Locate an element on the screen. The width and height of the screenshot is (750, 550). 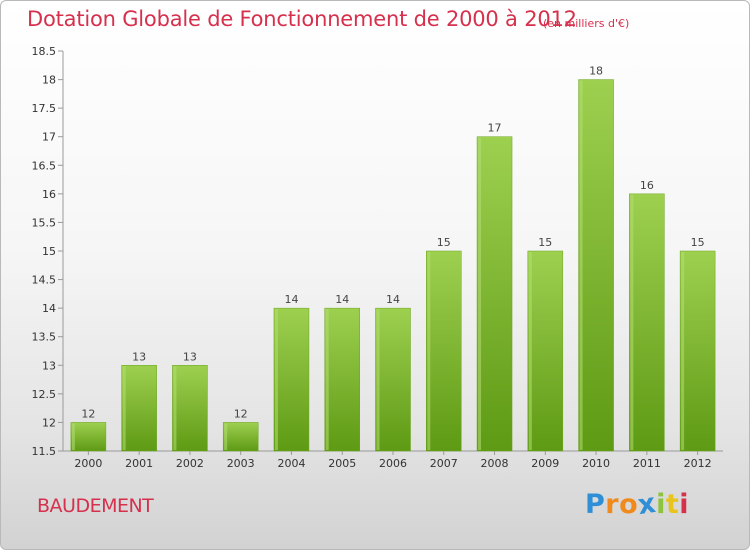
y-tick-label: 13 is located at coordinates (49, 365).